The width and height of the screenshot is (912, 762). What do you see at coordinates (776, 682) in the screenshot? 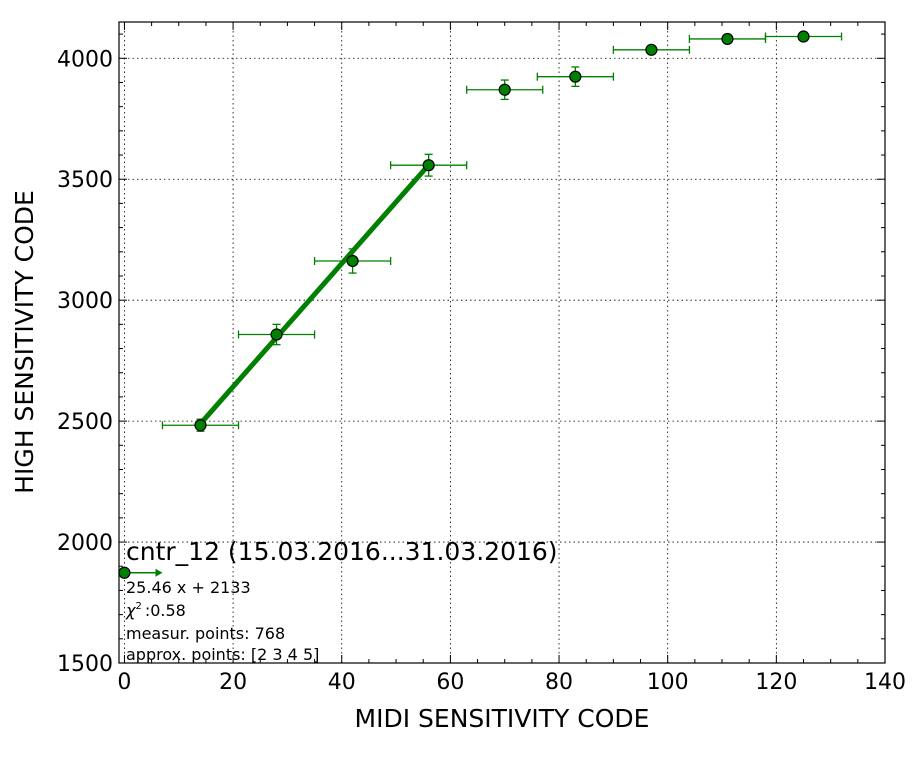
I see `x-tick-label: 120` at bounding box center [776, 682].